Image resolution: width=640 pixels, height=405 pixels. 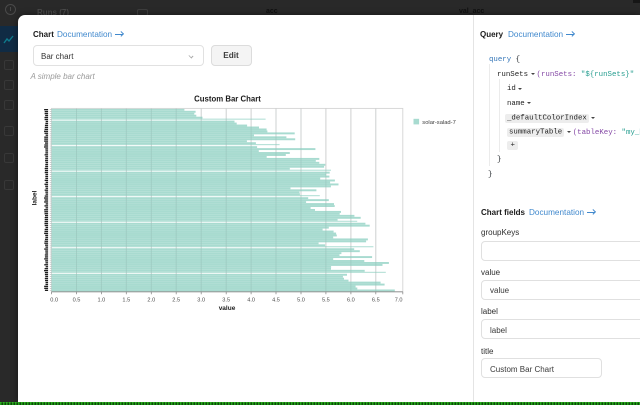 What do you see at coordinates (201, 300) in the screenshot?
I see `svg-text: 3.0` at bounding box center [201, 300].